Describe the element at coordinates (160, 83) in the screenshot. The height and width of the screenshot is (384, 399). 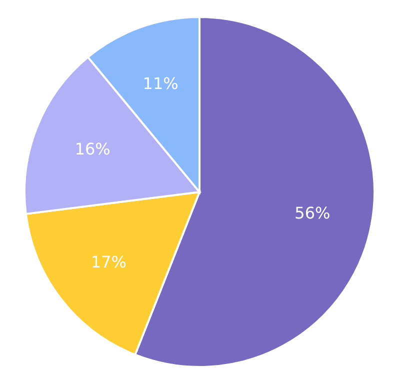
I see `data-label: 11%` at that location.